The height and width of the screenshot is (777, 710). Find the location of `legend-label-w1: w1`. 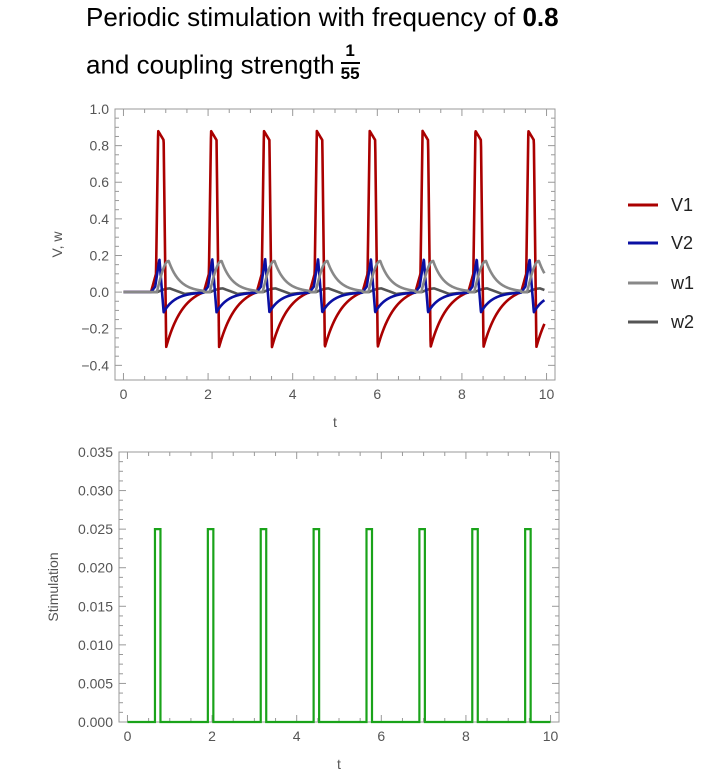

legend-label-w1: w1 is located at coordinates (682, 283).